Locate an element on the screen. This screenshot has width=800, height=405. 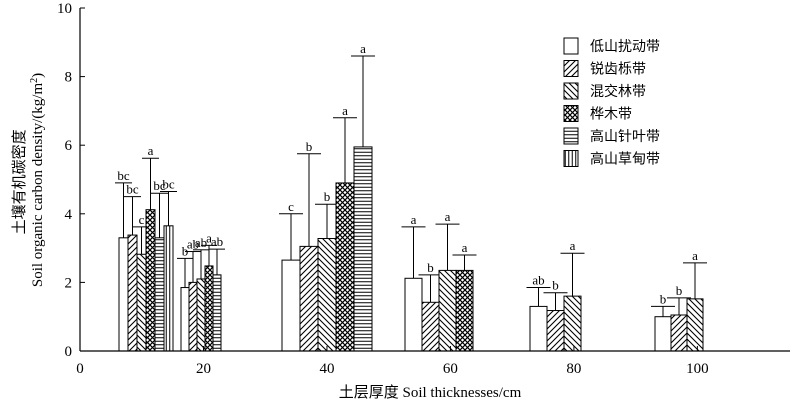
legend-item: 锐齿栎带 is located at coordinates (604, 69).